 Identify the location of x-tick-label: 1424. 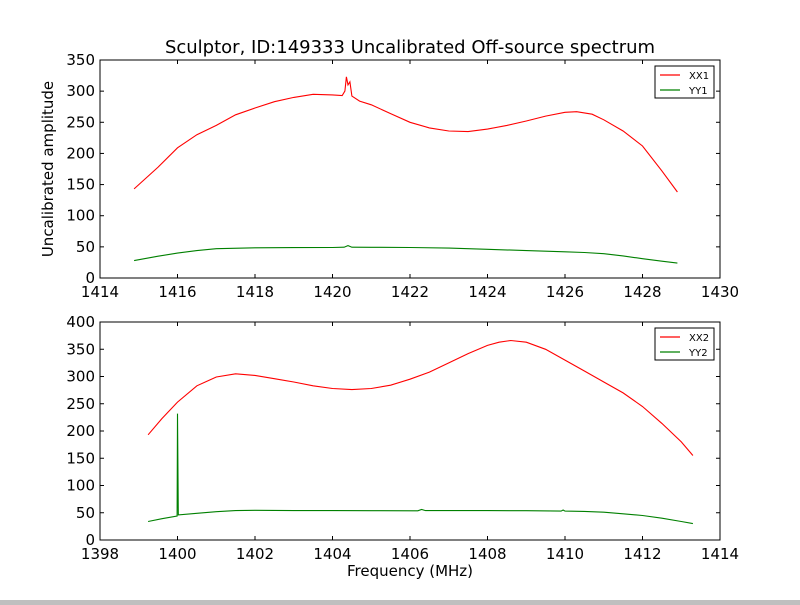
(487, 292).